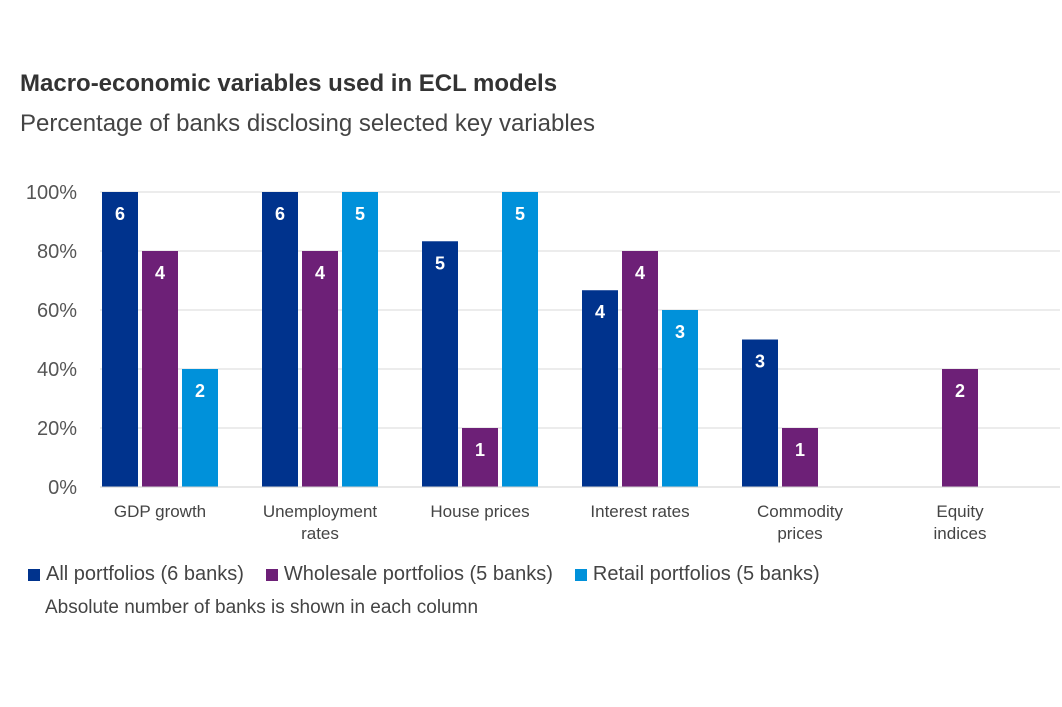  What do you see at coordinates (57, 370) in the screenshot?
I see `y-tick-label: 40%` at bounding box center [57, 370].